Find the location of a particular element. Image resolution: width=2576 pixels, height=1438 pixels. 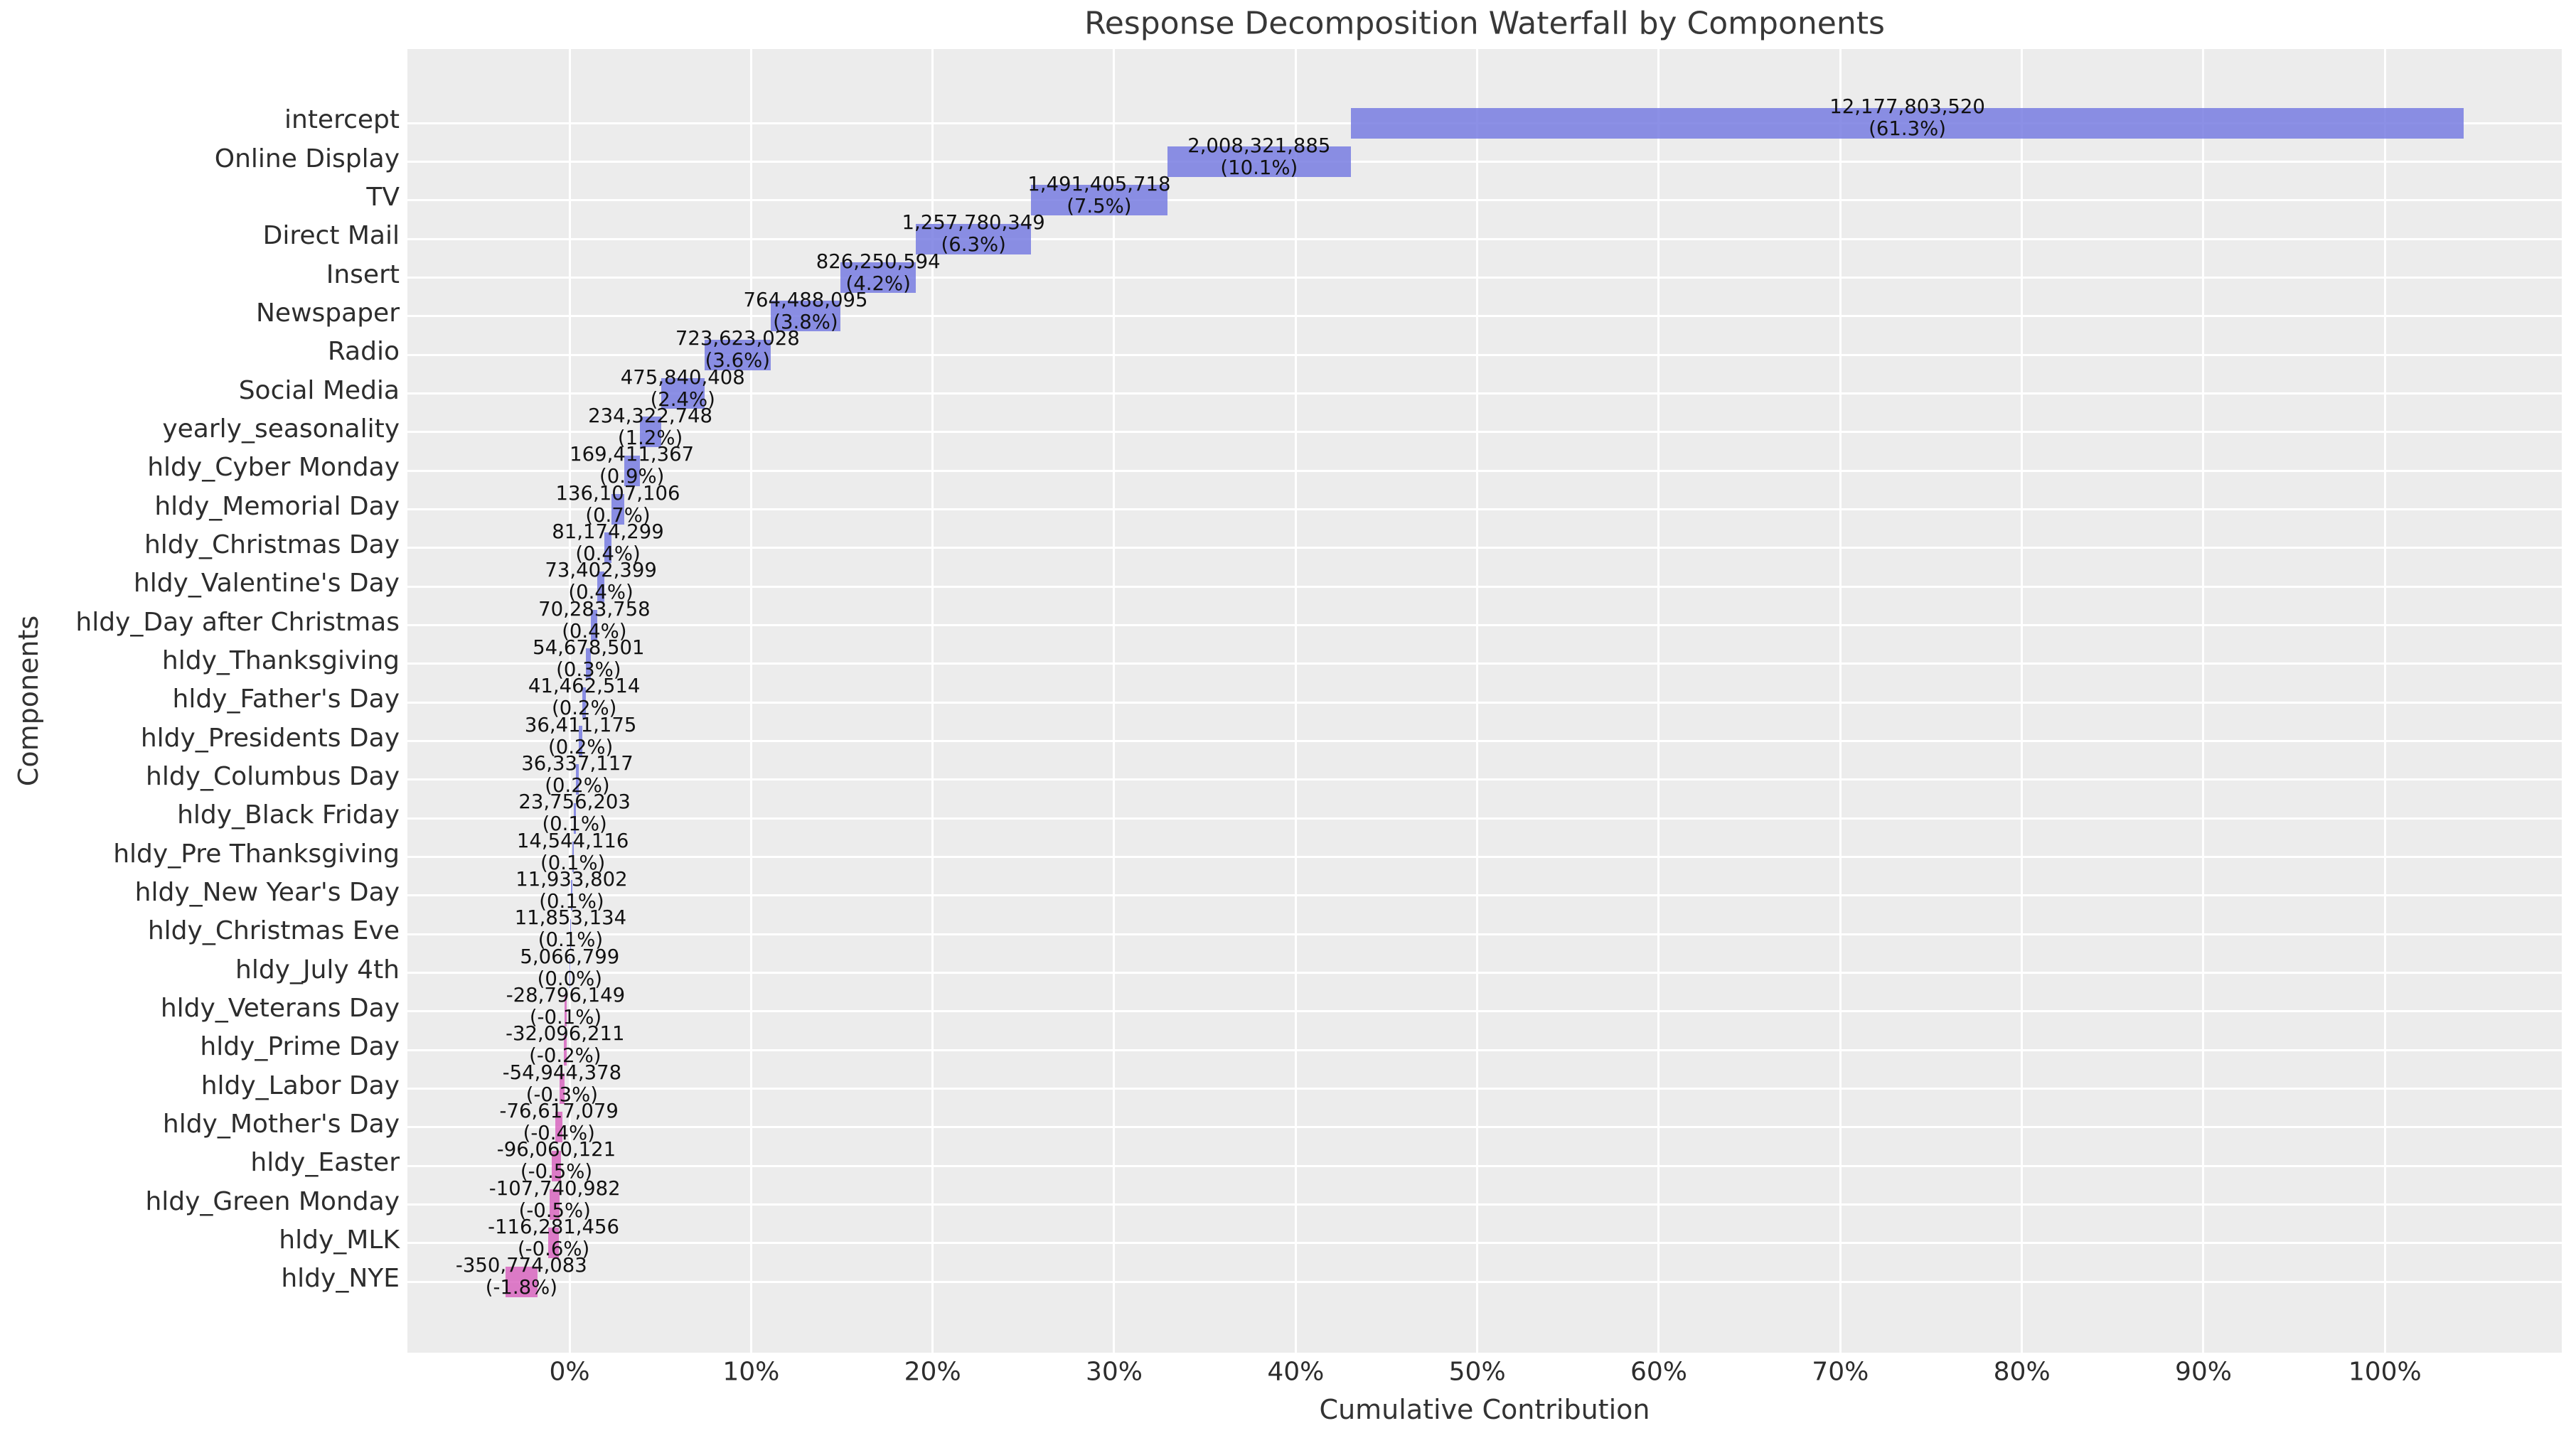

bar-annotation: 23,756,203 (0.1%) is located at coordinates (574, 813).